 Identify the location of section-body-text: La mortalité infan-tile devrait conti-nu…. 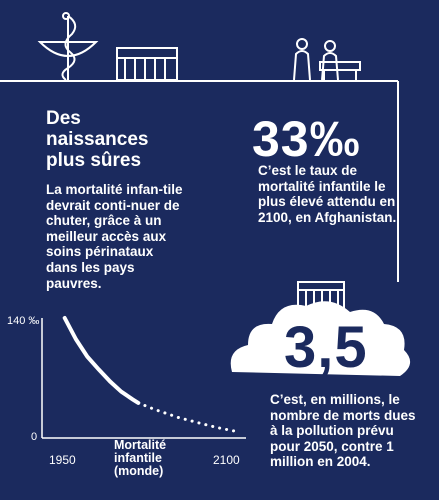
(114, 236).